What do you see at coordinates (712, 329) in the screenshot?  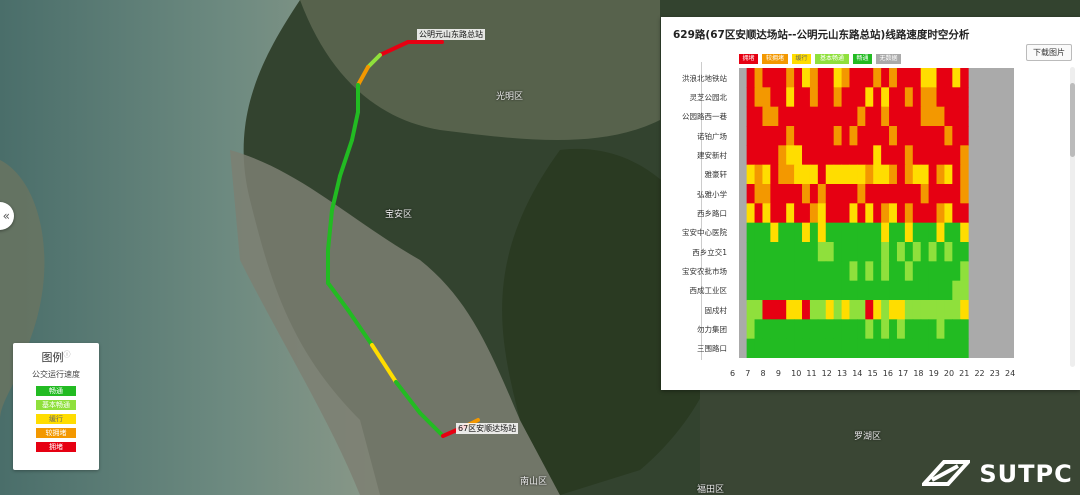 I see `stop-label-13: 勿力集团` at bounding box center [712, 329].